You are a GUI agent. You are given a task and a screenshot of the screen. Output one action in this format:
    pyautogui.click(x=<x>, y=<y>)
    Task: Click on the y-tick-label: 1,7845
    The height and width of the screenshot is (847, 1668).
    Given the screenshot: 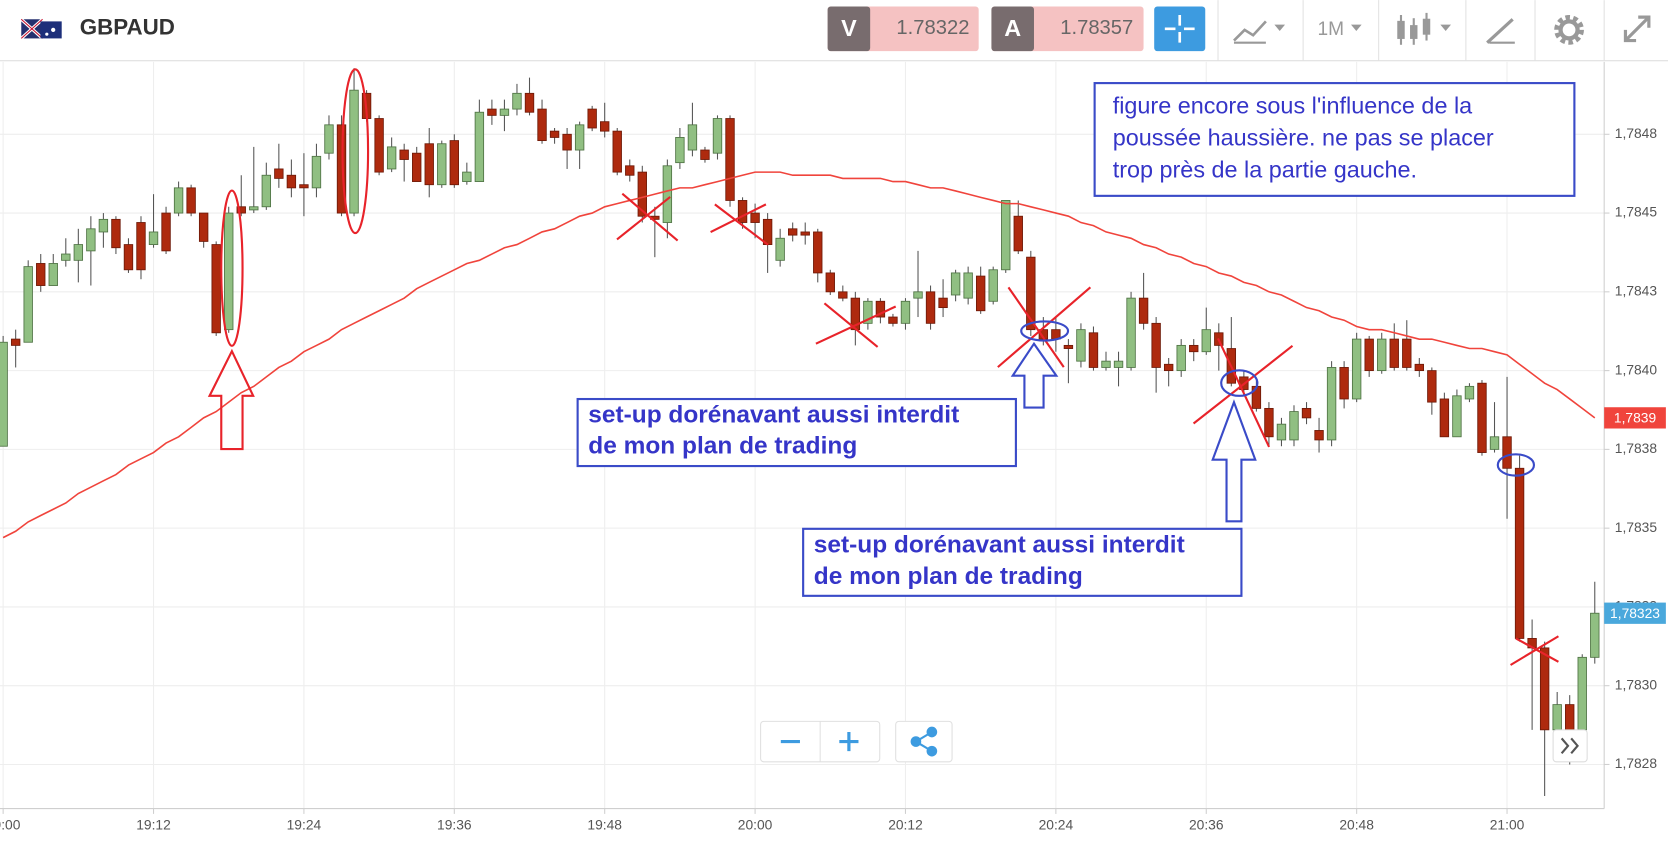 What is the action you would take?
    pyautogui.click(x=1636, y=212)
    